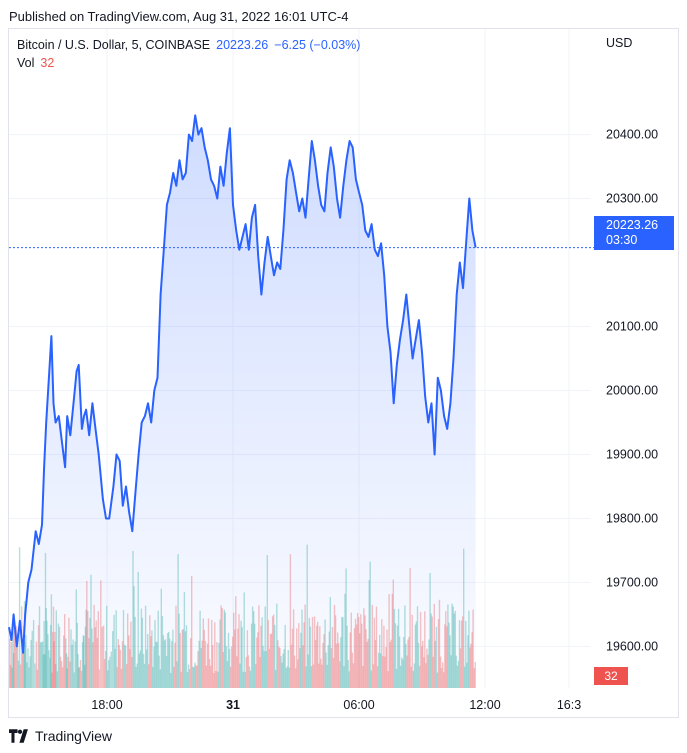  What do you see at coordinates (632, 582) in the screenshot?
I see `y-tick-label: 19700.00` at bounding box center [632, 582].